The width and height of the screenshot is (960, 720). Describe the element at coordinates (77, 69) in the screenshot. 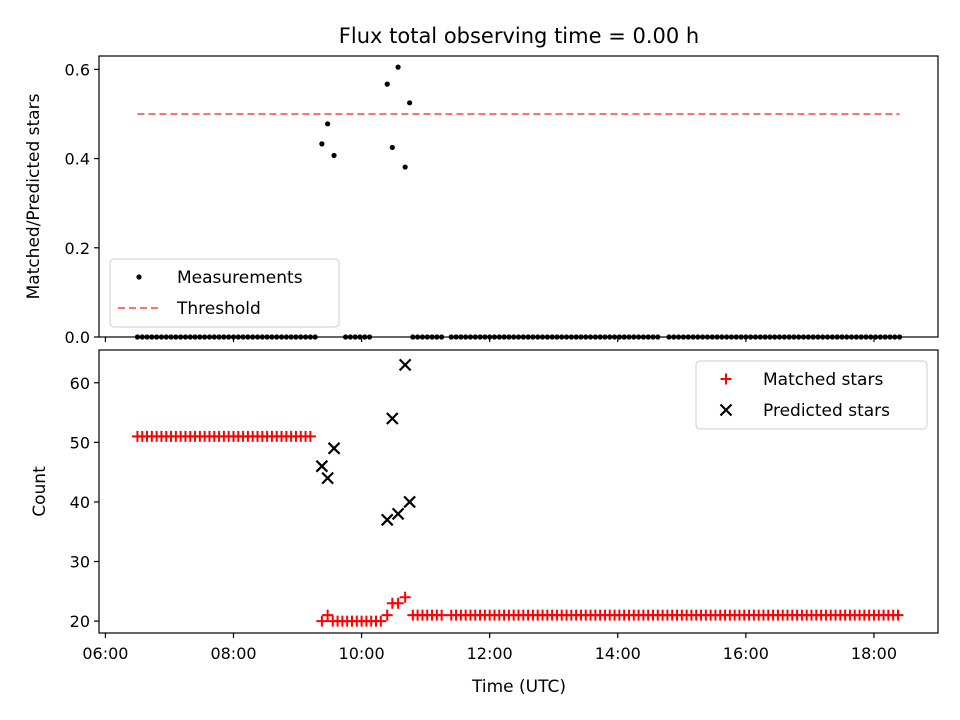

I see `y-tick-label: 0.6` at that location.